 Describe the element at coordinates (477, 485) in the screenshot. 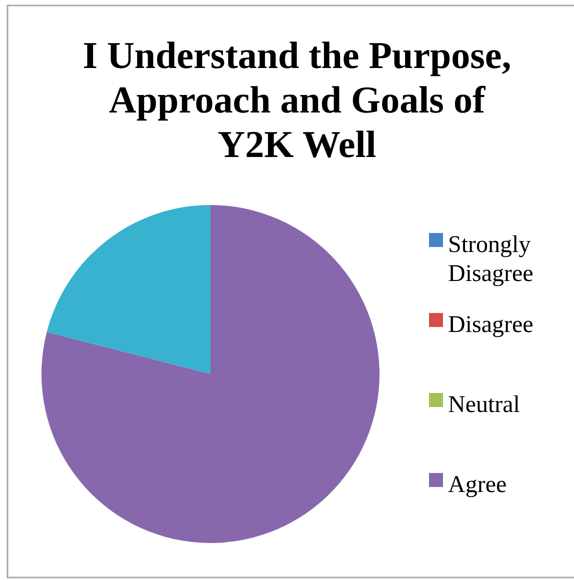

I see `legend-label: Agree` at that location.